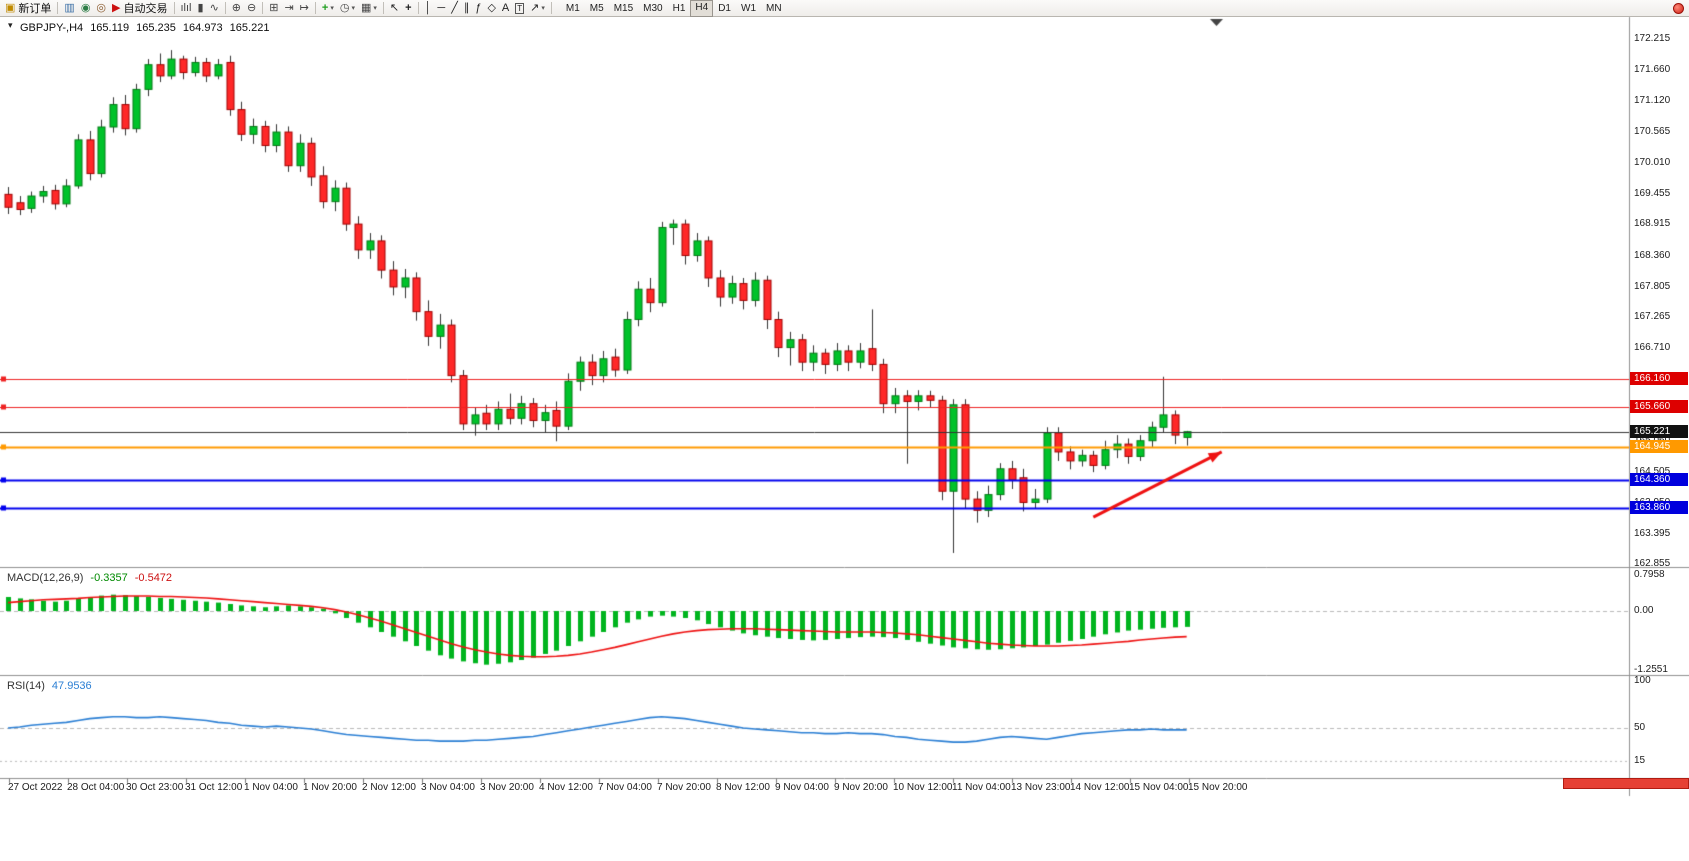 This screenshot has width=1689, height=861. Describe the element at coordinates (1218, 787) in the screenshot. I see `time-axis-label: 15 Nov 20:00` at that location.